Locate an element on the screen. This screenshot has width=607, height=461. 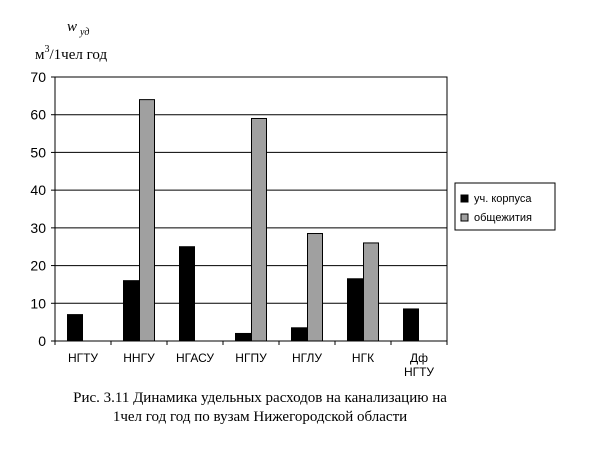
x-category-label-5: НГК is located at coordinates (363, 358).